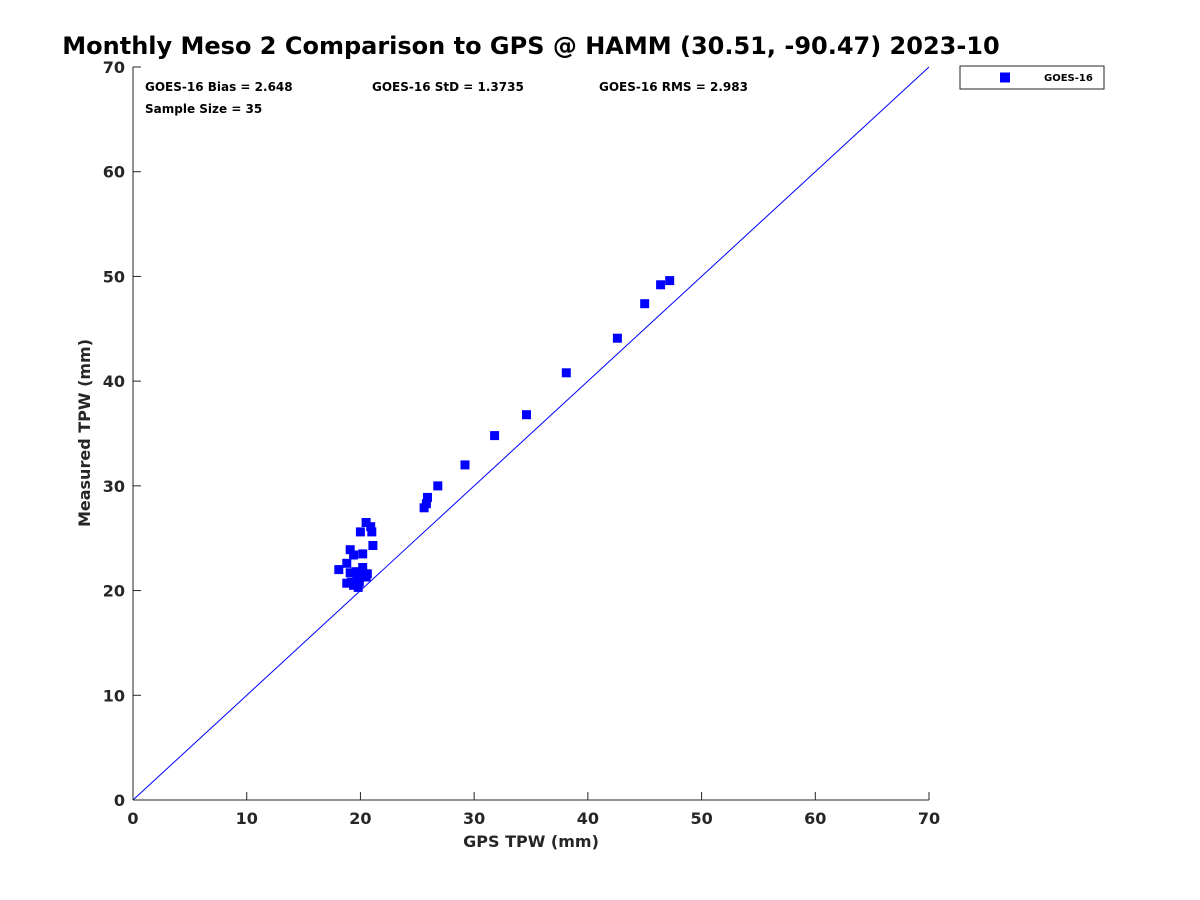 The width and height of the screenshot is (1200, 900). I want to click on bias-stat: GOES-16 Bias = 2.648, so click(219, 87).